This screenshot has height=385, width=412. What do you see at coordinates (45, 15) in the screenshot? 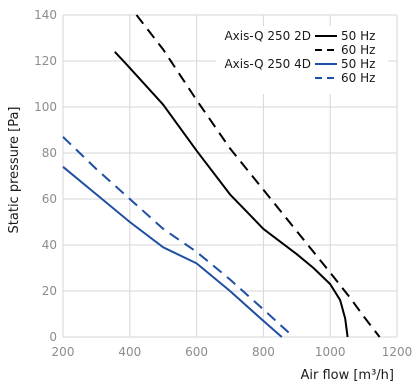
I see `y-tick-label: 140` at bounding box center [45, 15].